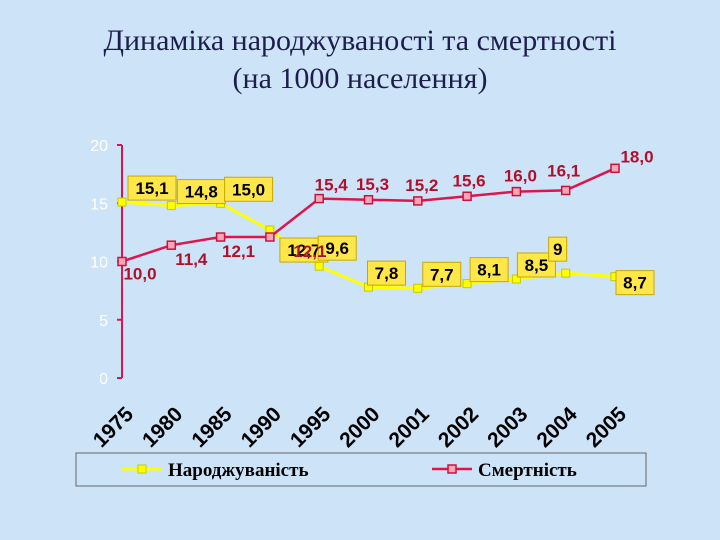  What do you see at coordinates (563, 170) in the screenshot?
I see `data-label-deaths: 16,1` at bounding box center [563, 170].